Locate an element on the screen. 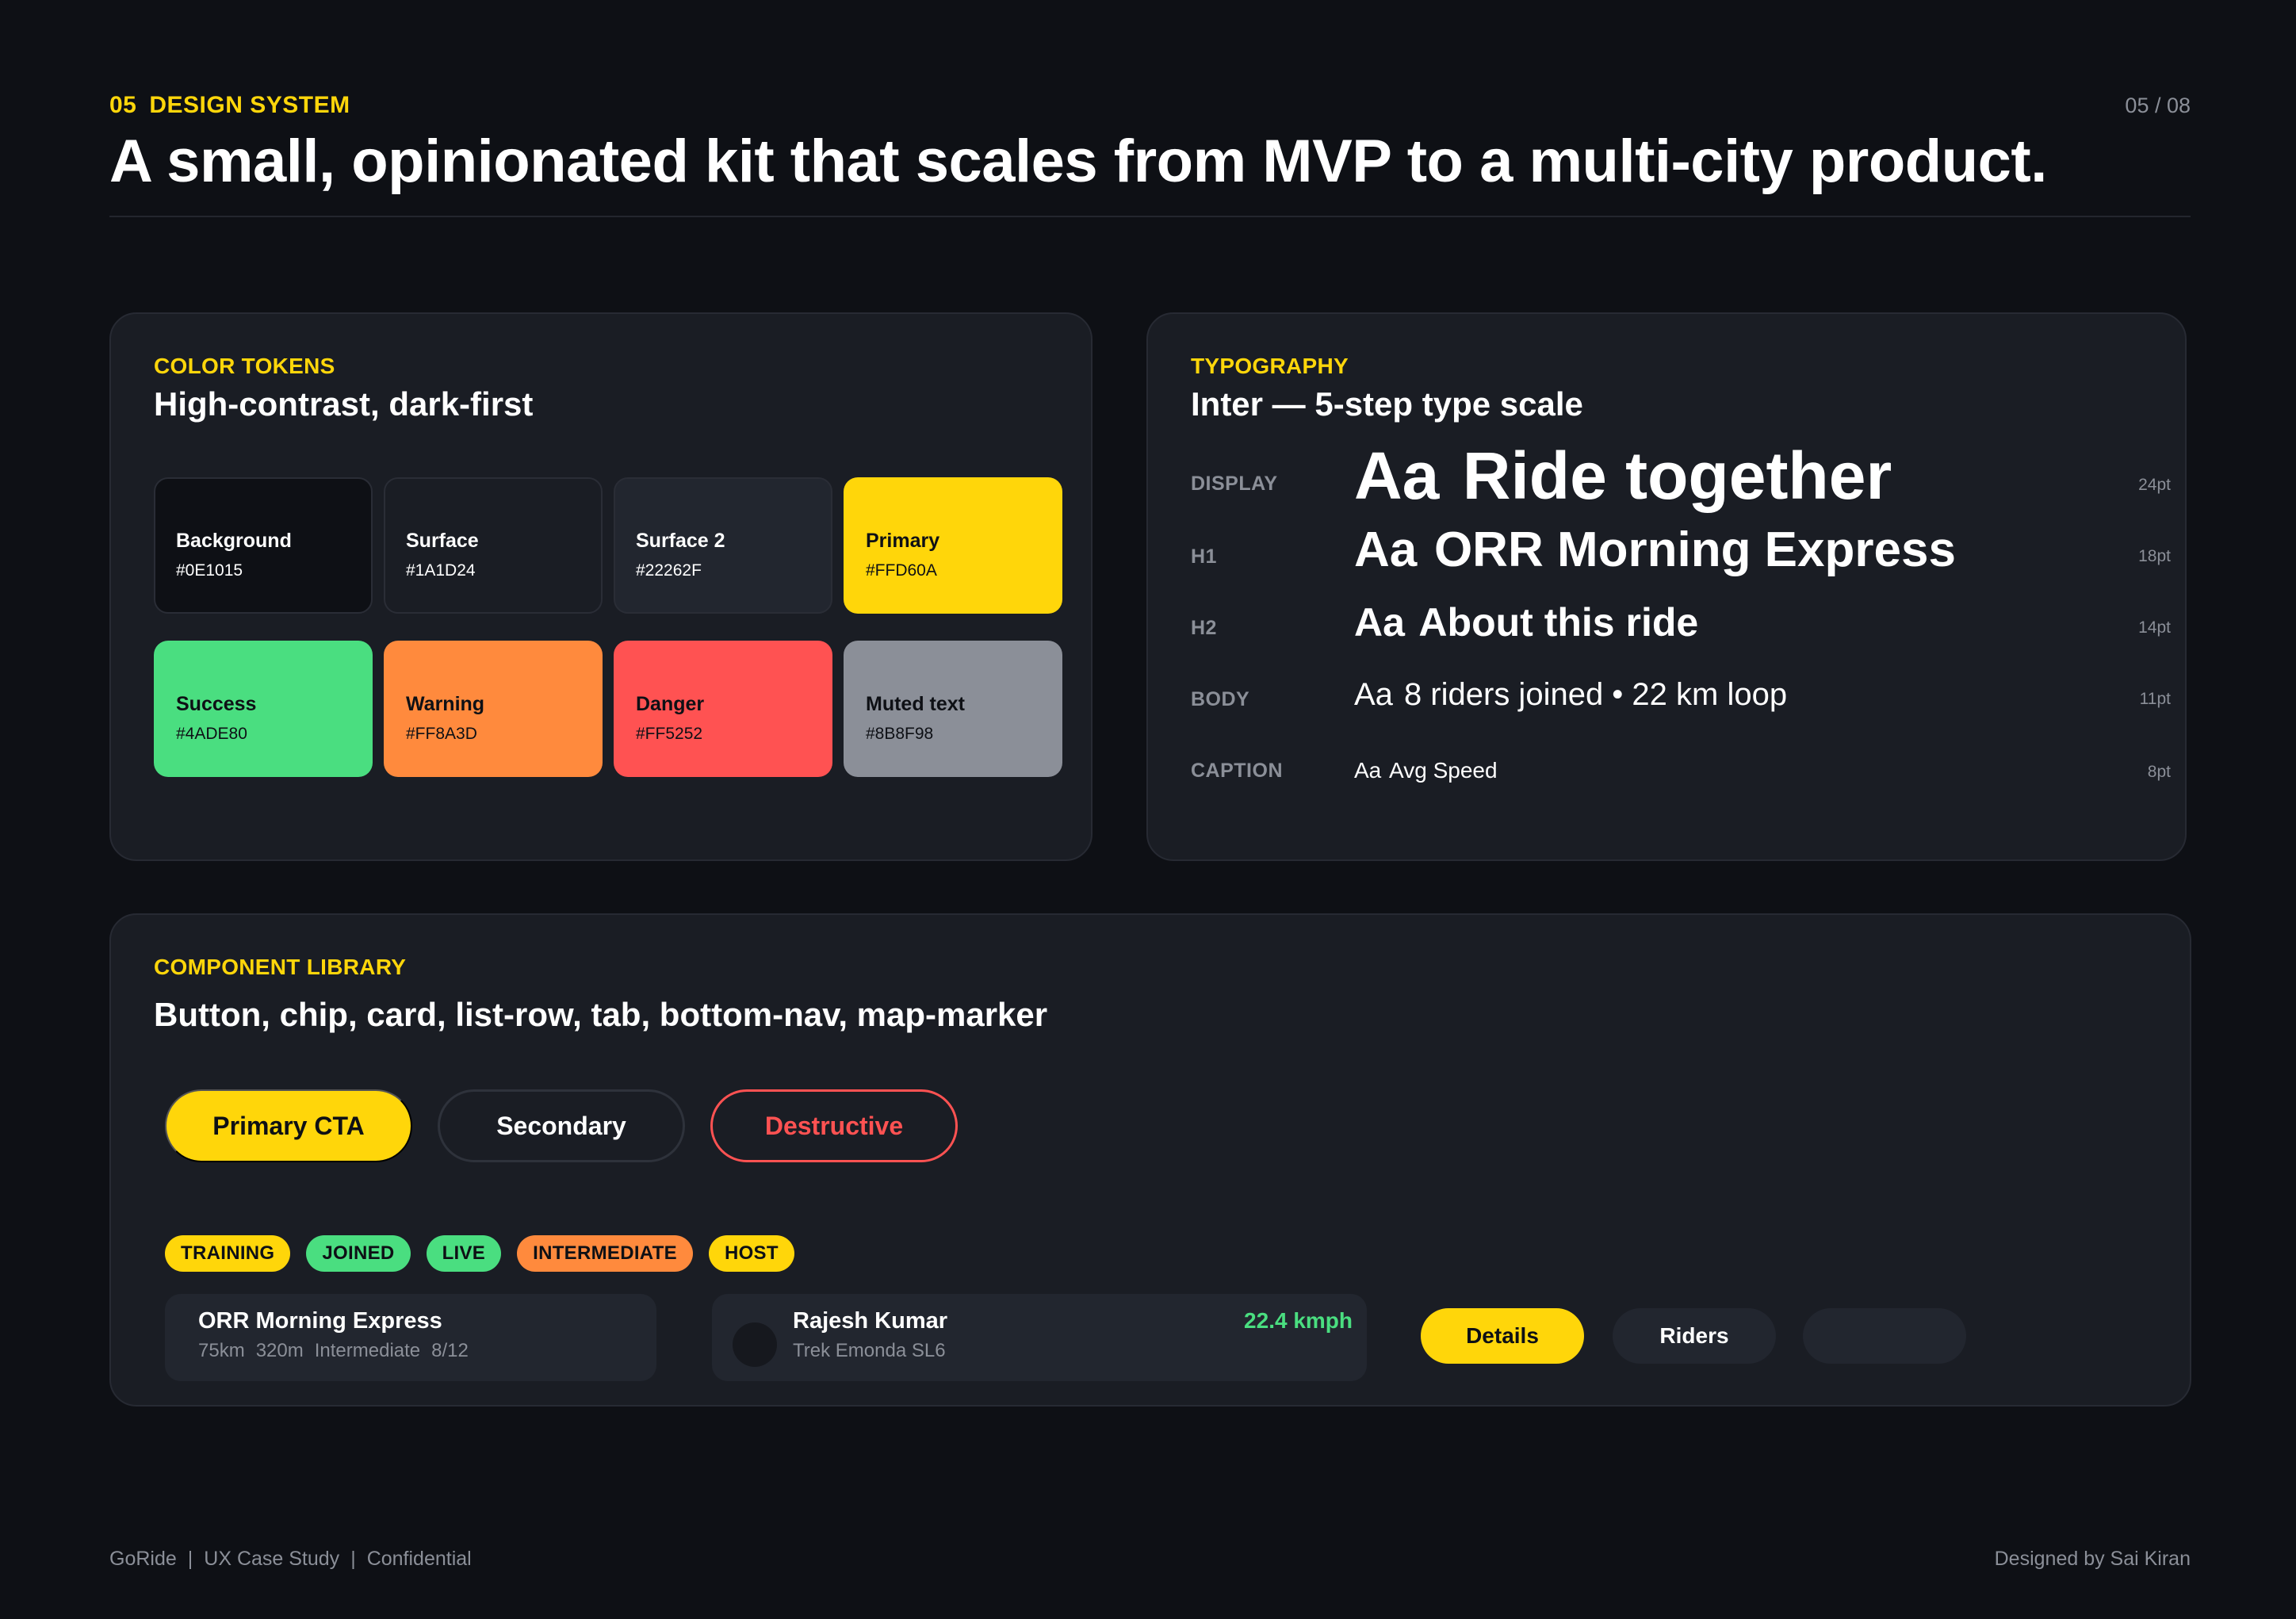 The image size is (2296, 1619). type-label: H1 is located at coordinates (1204, 556).